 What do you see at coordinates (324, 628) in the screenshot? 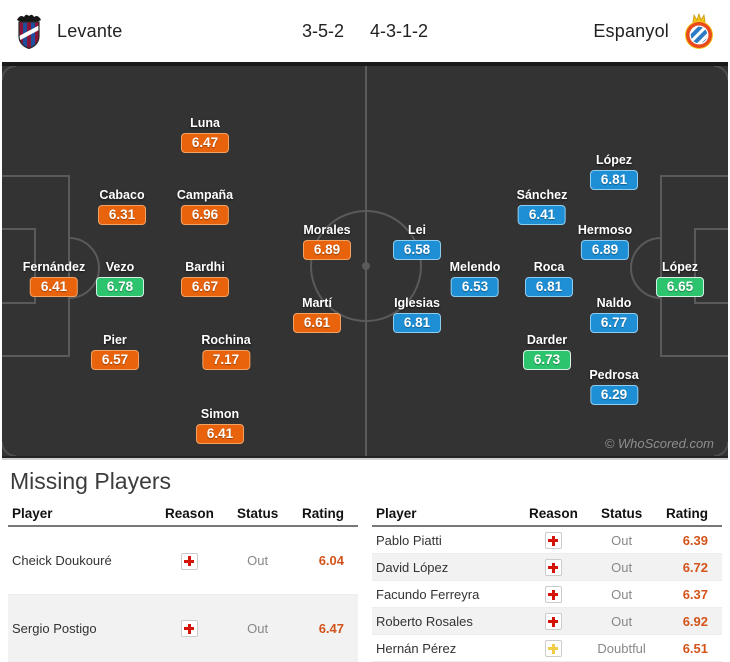
I see `missing-player-rating: 6.47` at bounding box center [324, 628].